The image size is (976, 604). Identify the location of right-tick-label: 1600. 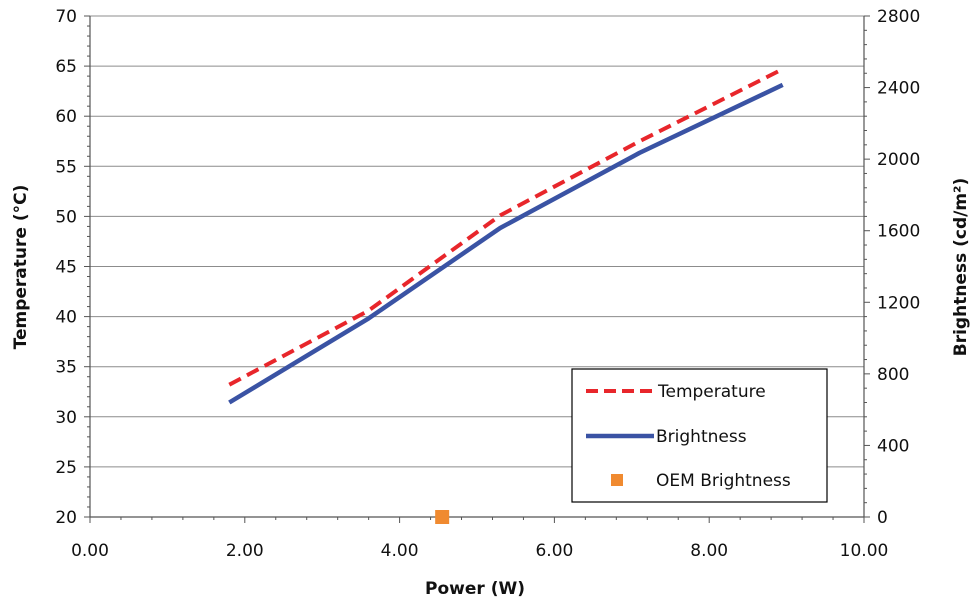
(898, 232).